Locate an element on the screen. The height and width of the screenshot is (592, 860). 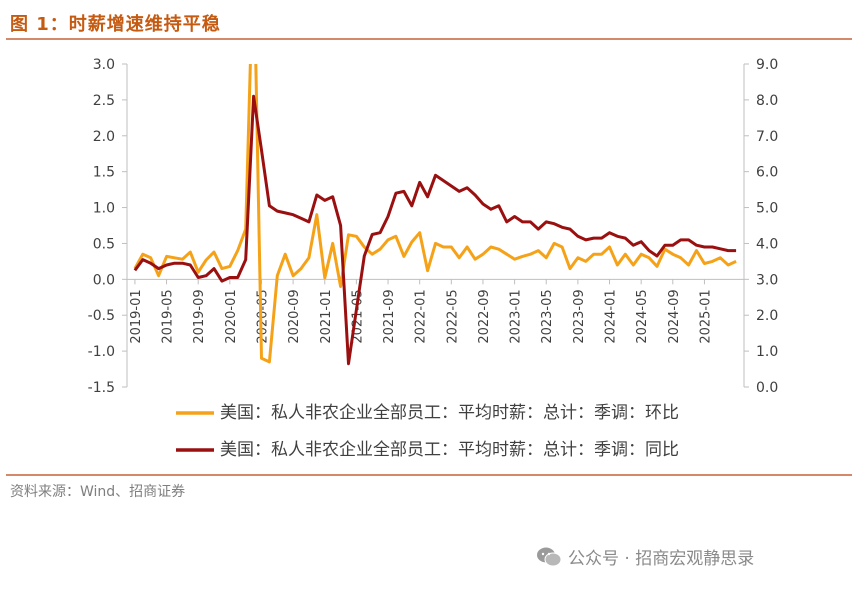
title-rule is located at coordinates (429, 39).